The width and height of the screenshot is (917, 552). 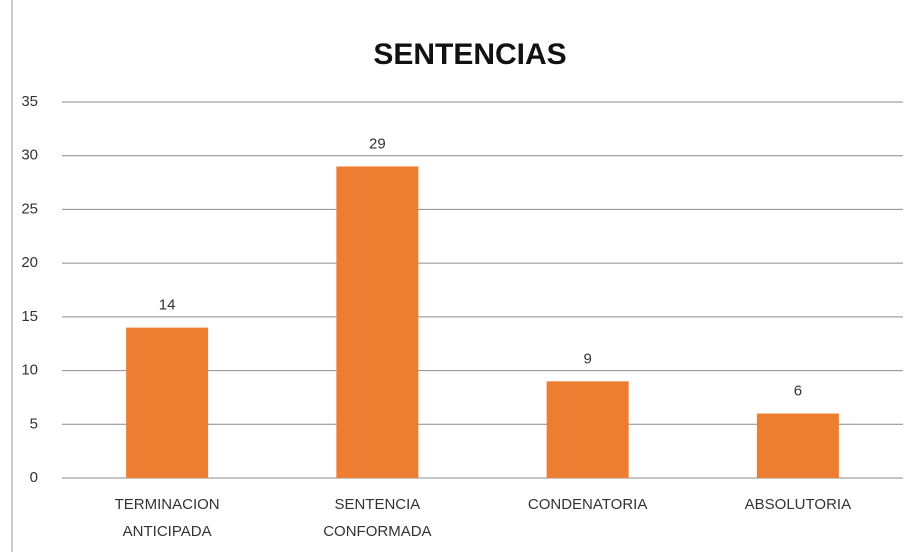 What do you see at coordinates (34, 477) in the screenshot?
I see `y-tick-label: 0` at bounding box center [34, 477].